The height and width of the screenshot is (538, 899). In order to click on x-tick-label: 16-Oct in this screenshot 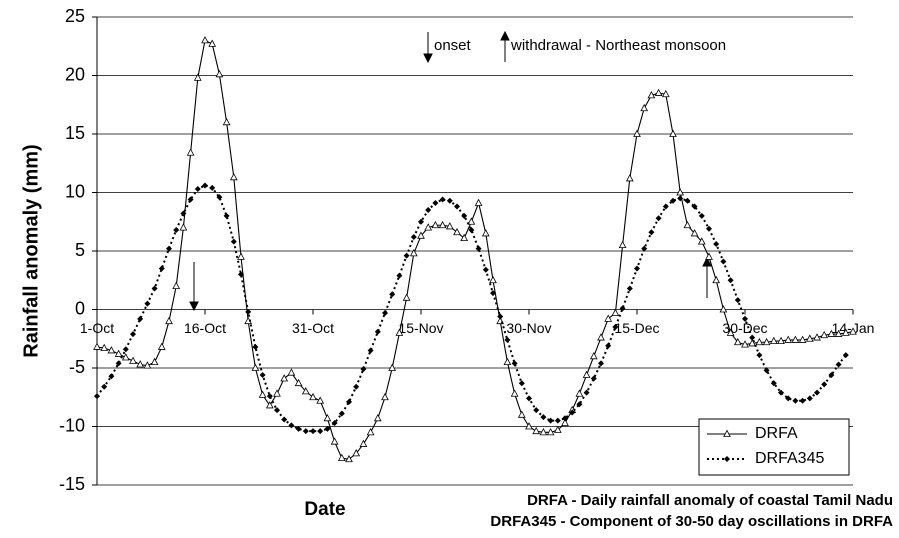, I will do `click(205, 328)`.